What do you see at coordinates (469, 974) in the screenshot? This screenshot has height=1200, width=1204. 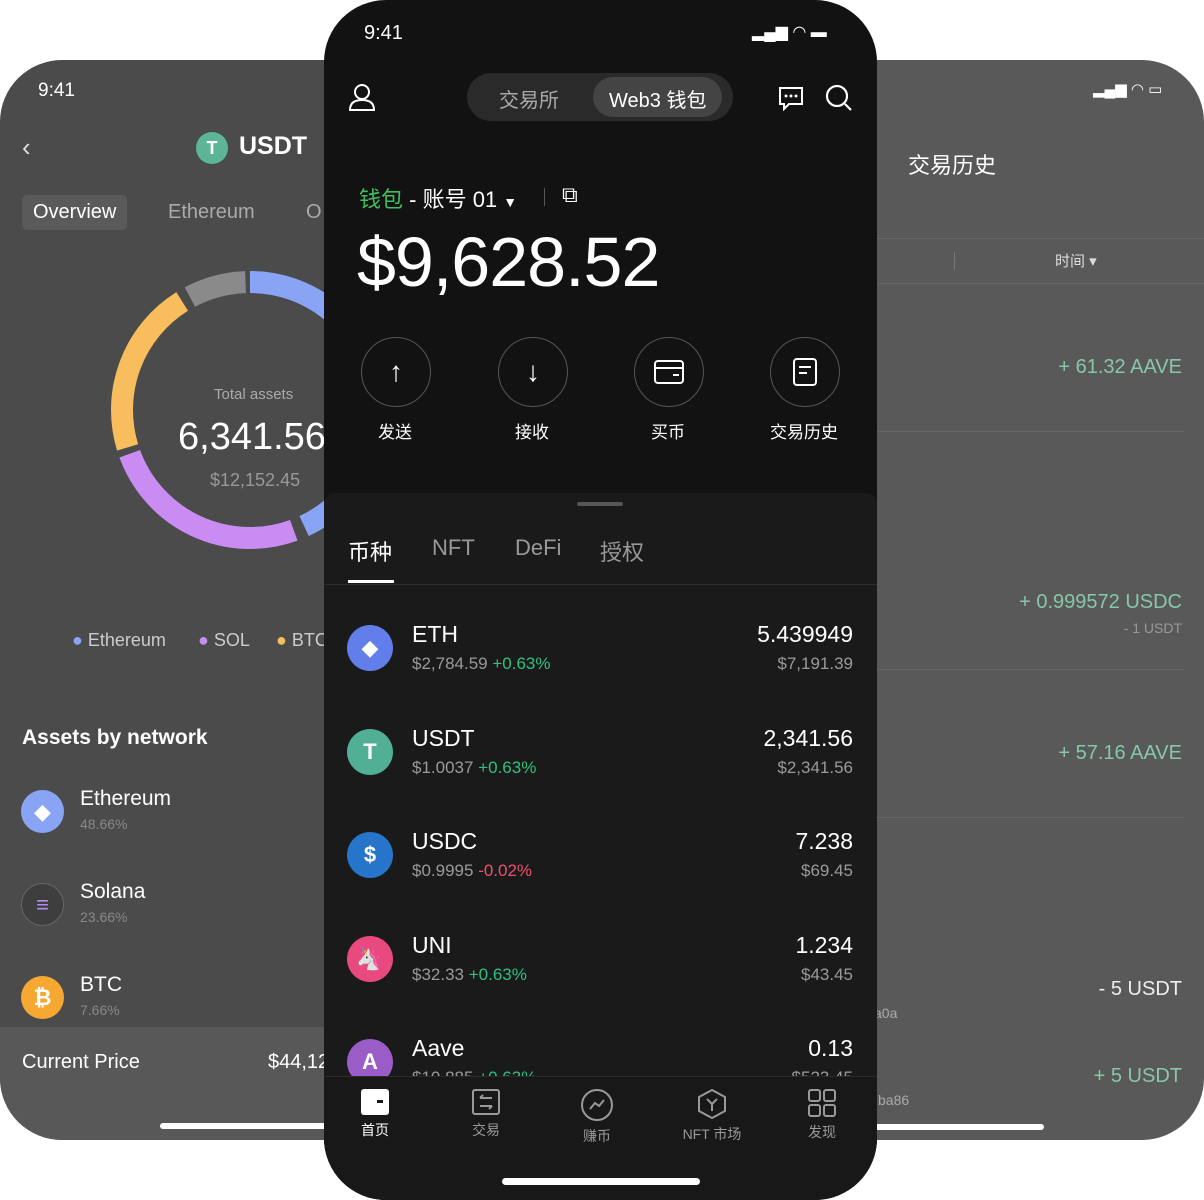 I see `token-price: $32.33 +0.63%` at bounding box center [469, 974].